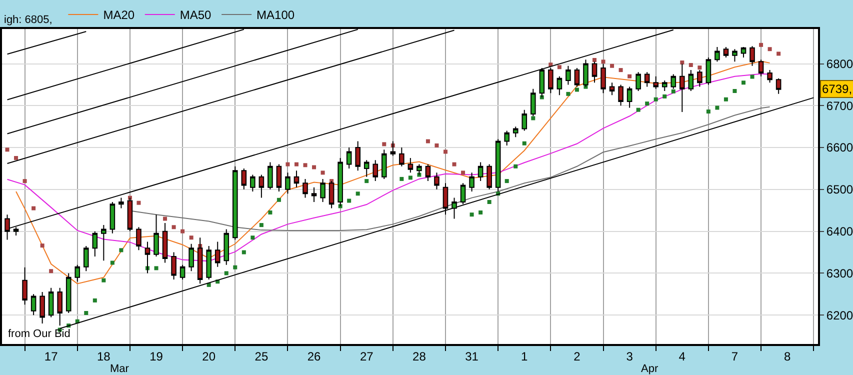 The image size is (853, 375). What do you see at coordinates (524, 356) in the screenshot?
I see `x-tick-label: 1` at bounding box center [524, 356].